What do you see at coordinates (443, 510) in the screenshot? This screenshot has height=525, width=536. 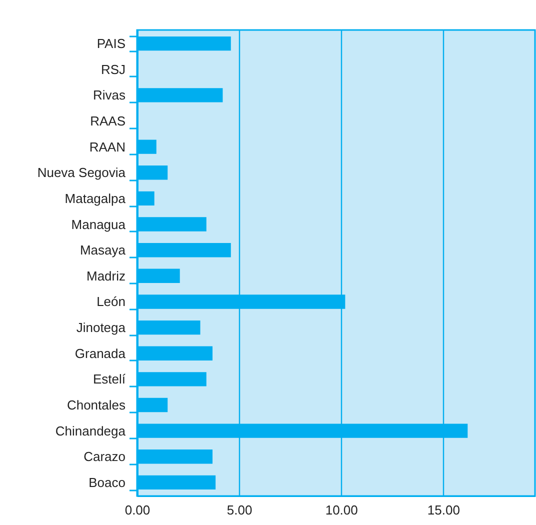 I see `x-tick-label: 15.00` at bounding box center [443, 510].